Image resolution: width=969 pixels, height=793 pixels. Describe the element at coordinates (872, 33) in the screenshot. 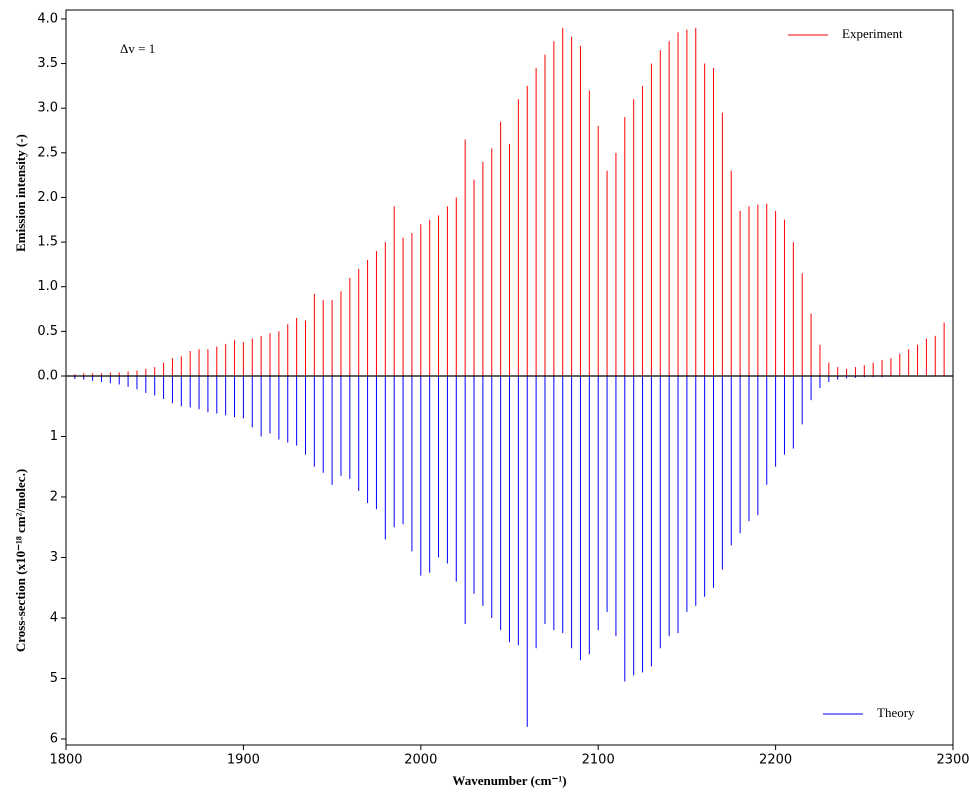

I see `legend-label: Experiment` at that location.